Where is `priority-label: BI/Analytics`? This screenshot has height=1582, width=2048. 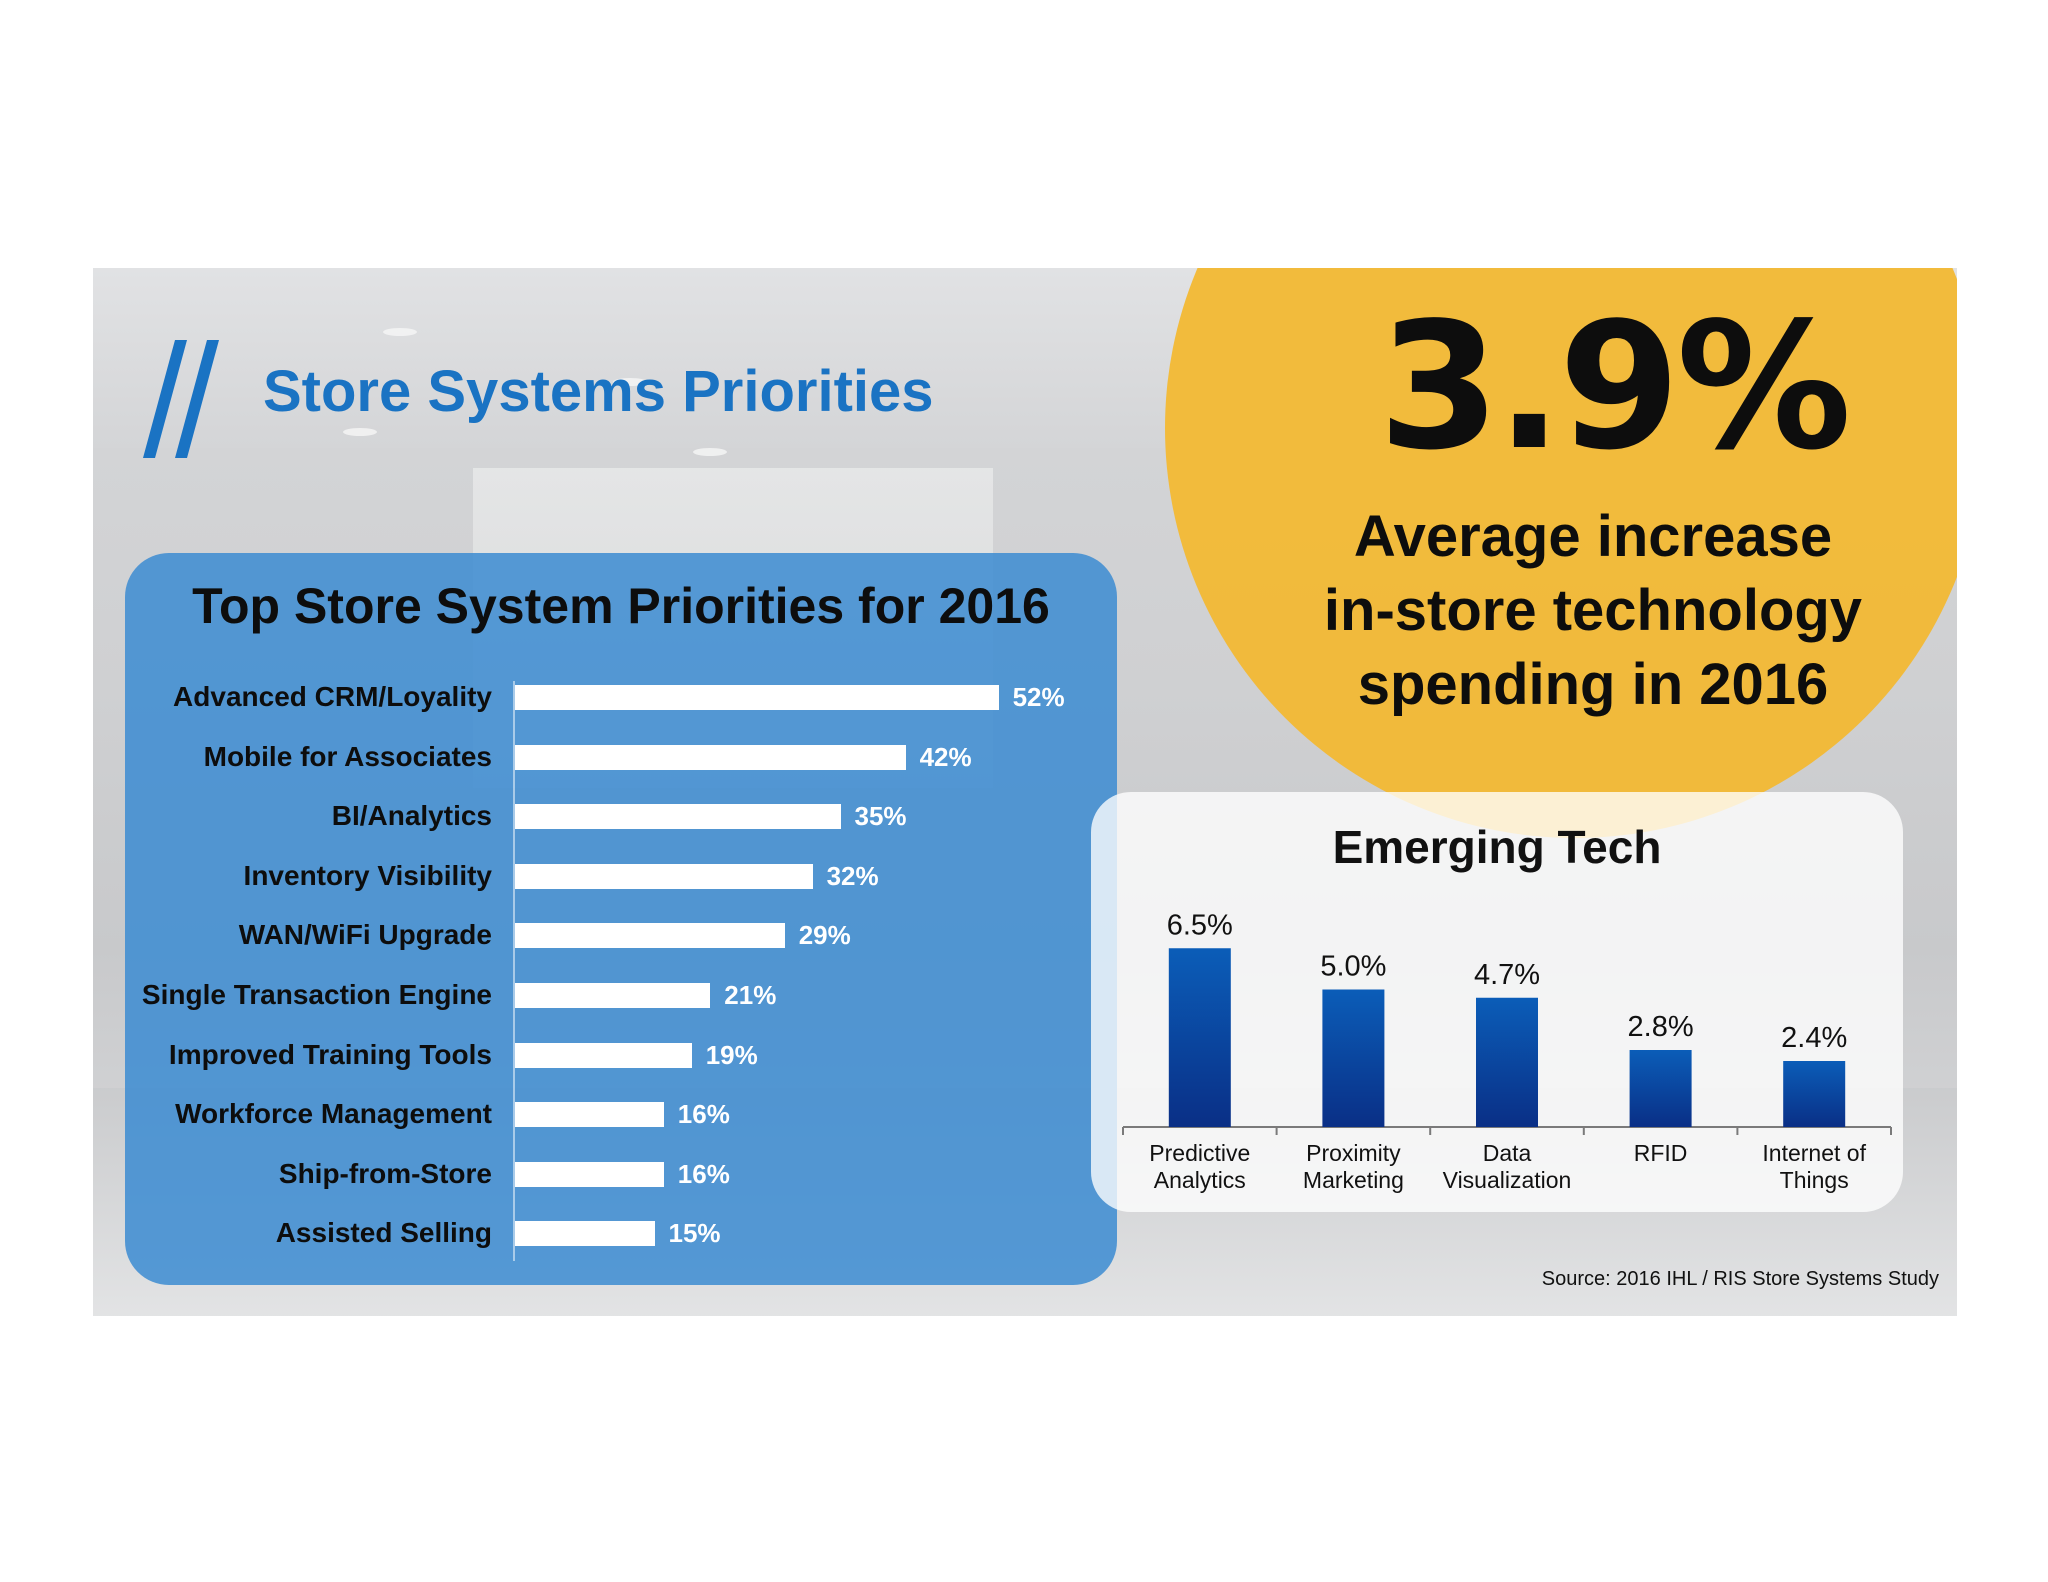
priority-label: BI/Analytics is located at coordinates (411, 816).